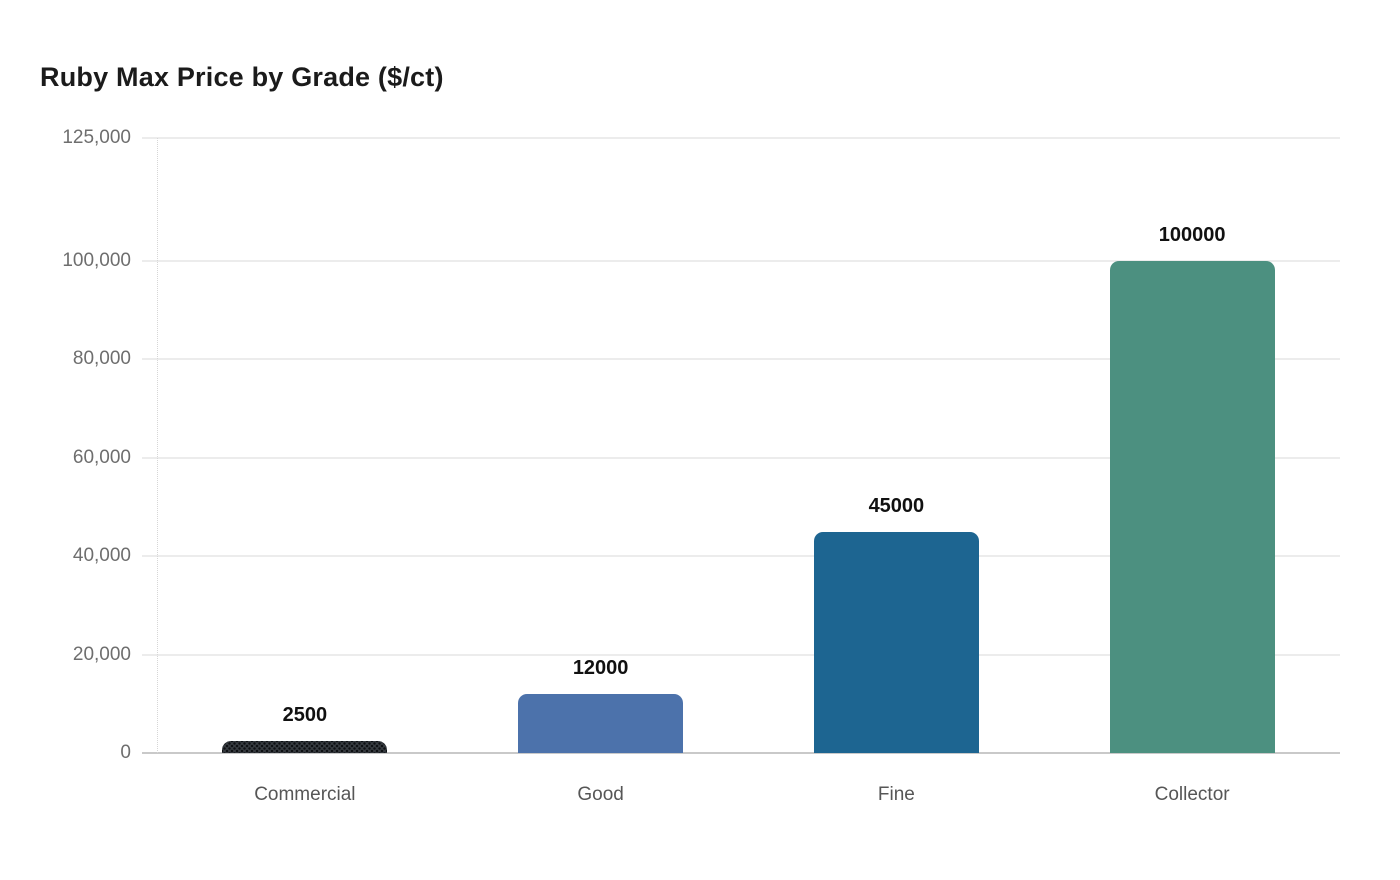 This screenshot has height=880, width=1400. I want to click on bar-fine, so click(896, 642).